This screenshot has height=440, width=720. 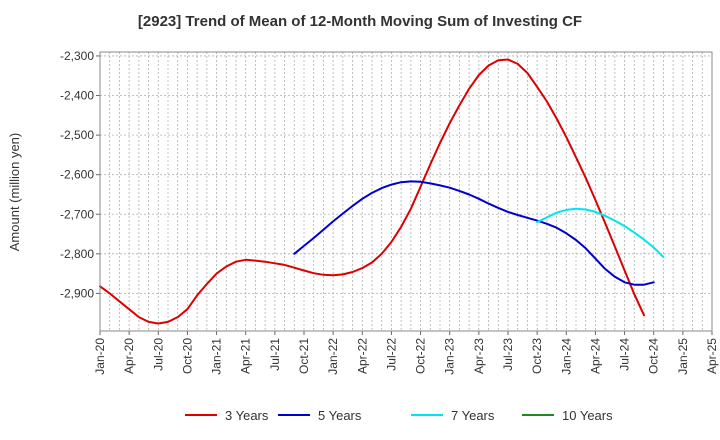 What do you see at coordinates (399, 415) in the screenshot?
I see `legend: 3 Years 5 Years 7 Years 10 Years` at bounding box center [399, 415].